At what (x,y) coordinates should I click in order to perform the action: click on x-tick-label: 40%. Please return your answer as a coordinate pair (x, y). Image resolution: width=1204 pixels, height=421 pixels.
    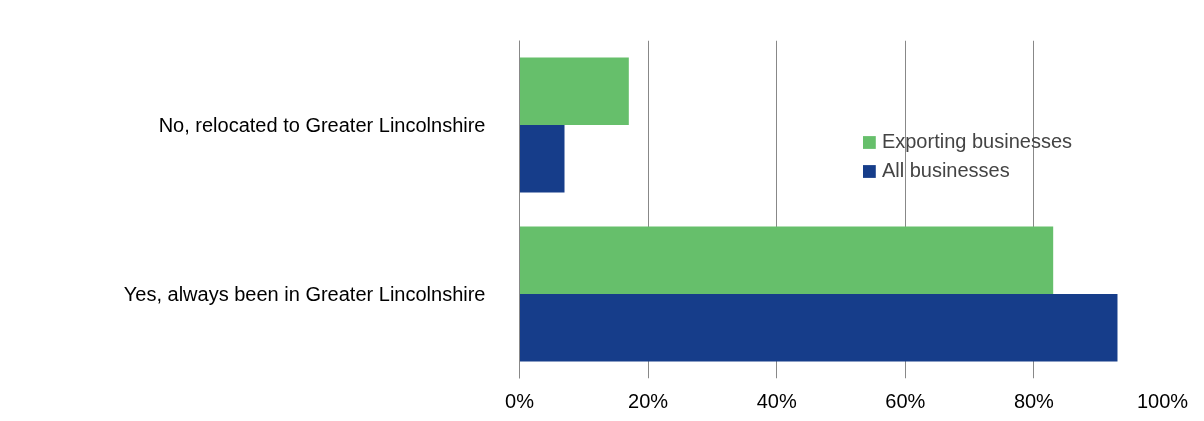
    Looking at the image, I should click on (776, 400).